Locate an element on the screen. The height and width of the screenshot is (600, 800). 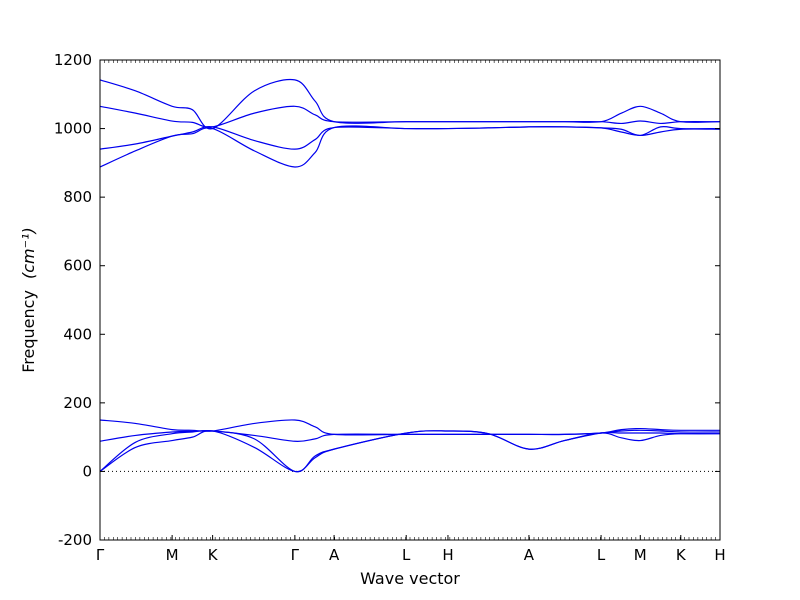
y-tick-label: 600 is located at coordinates (77, 266).